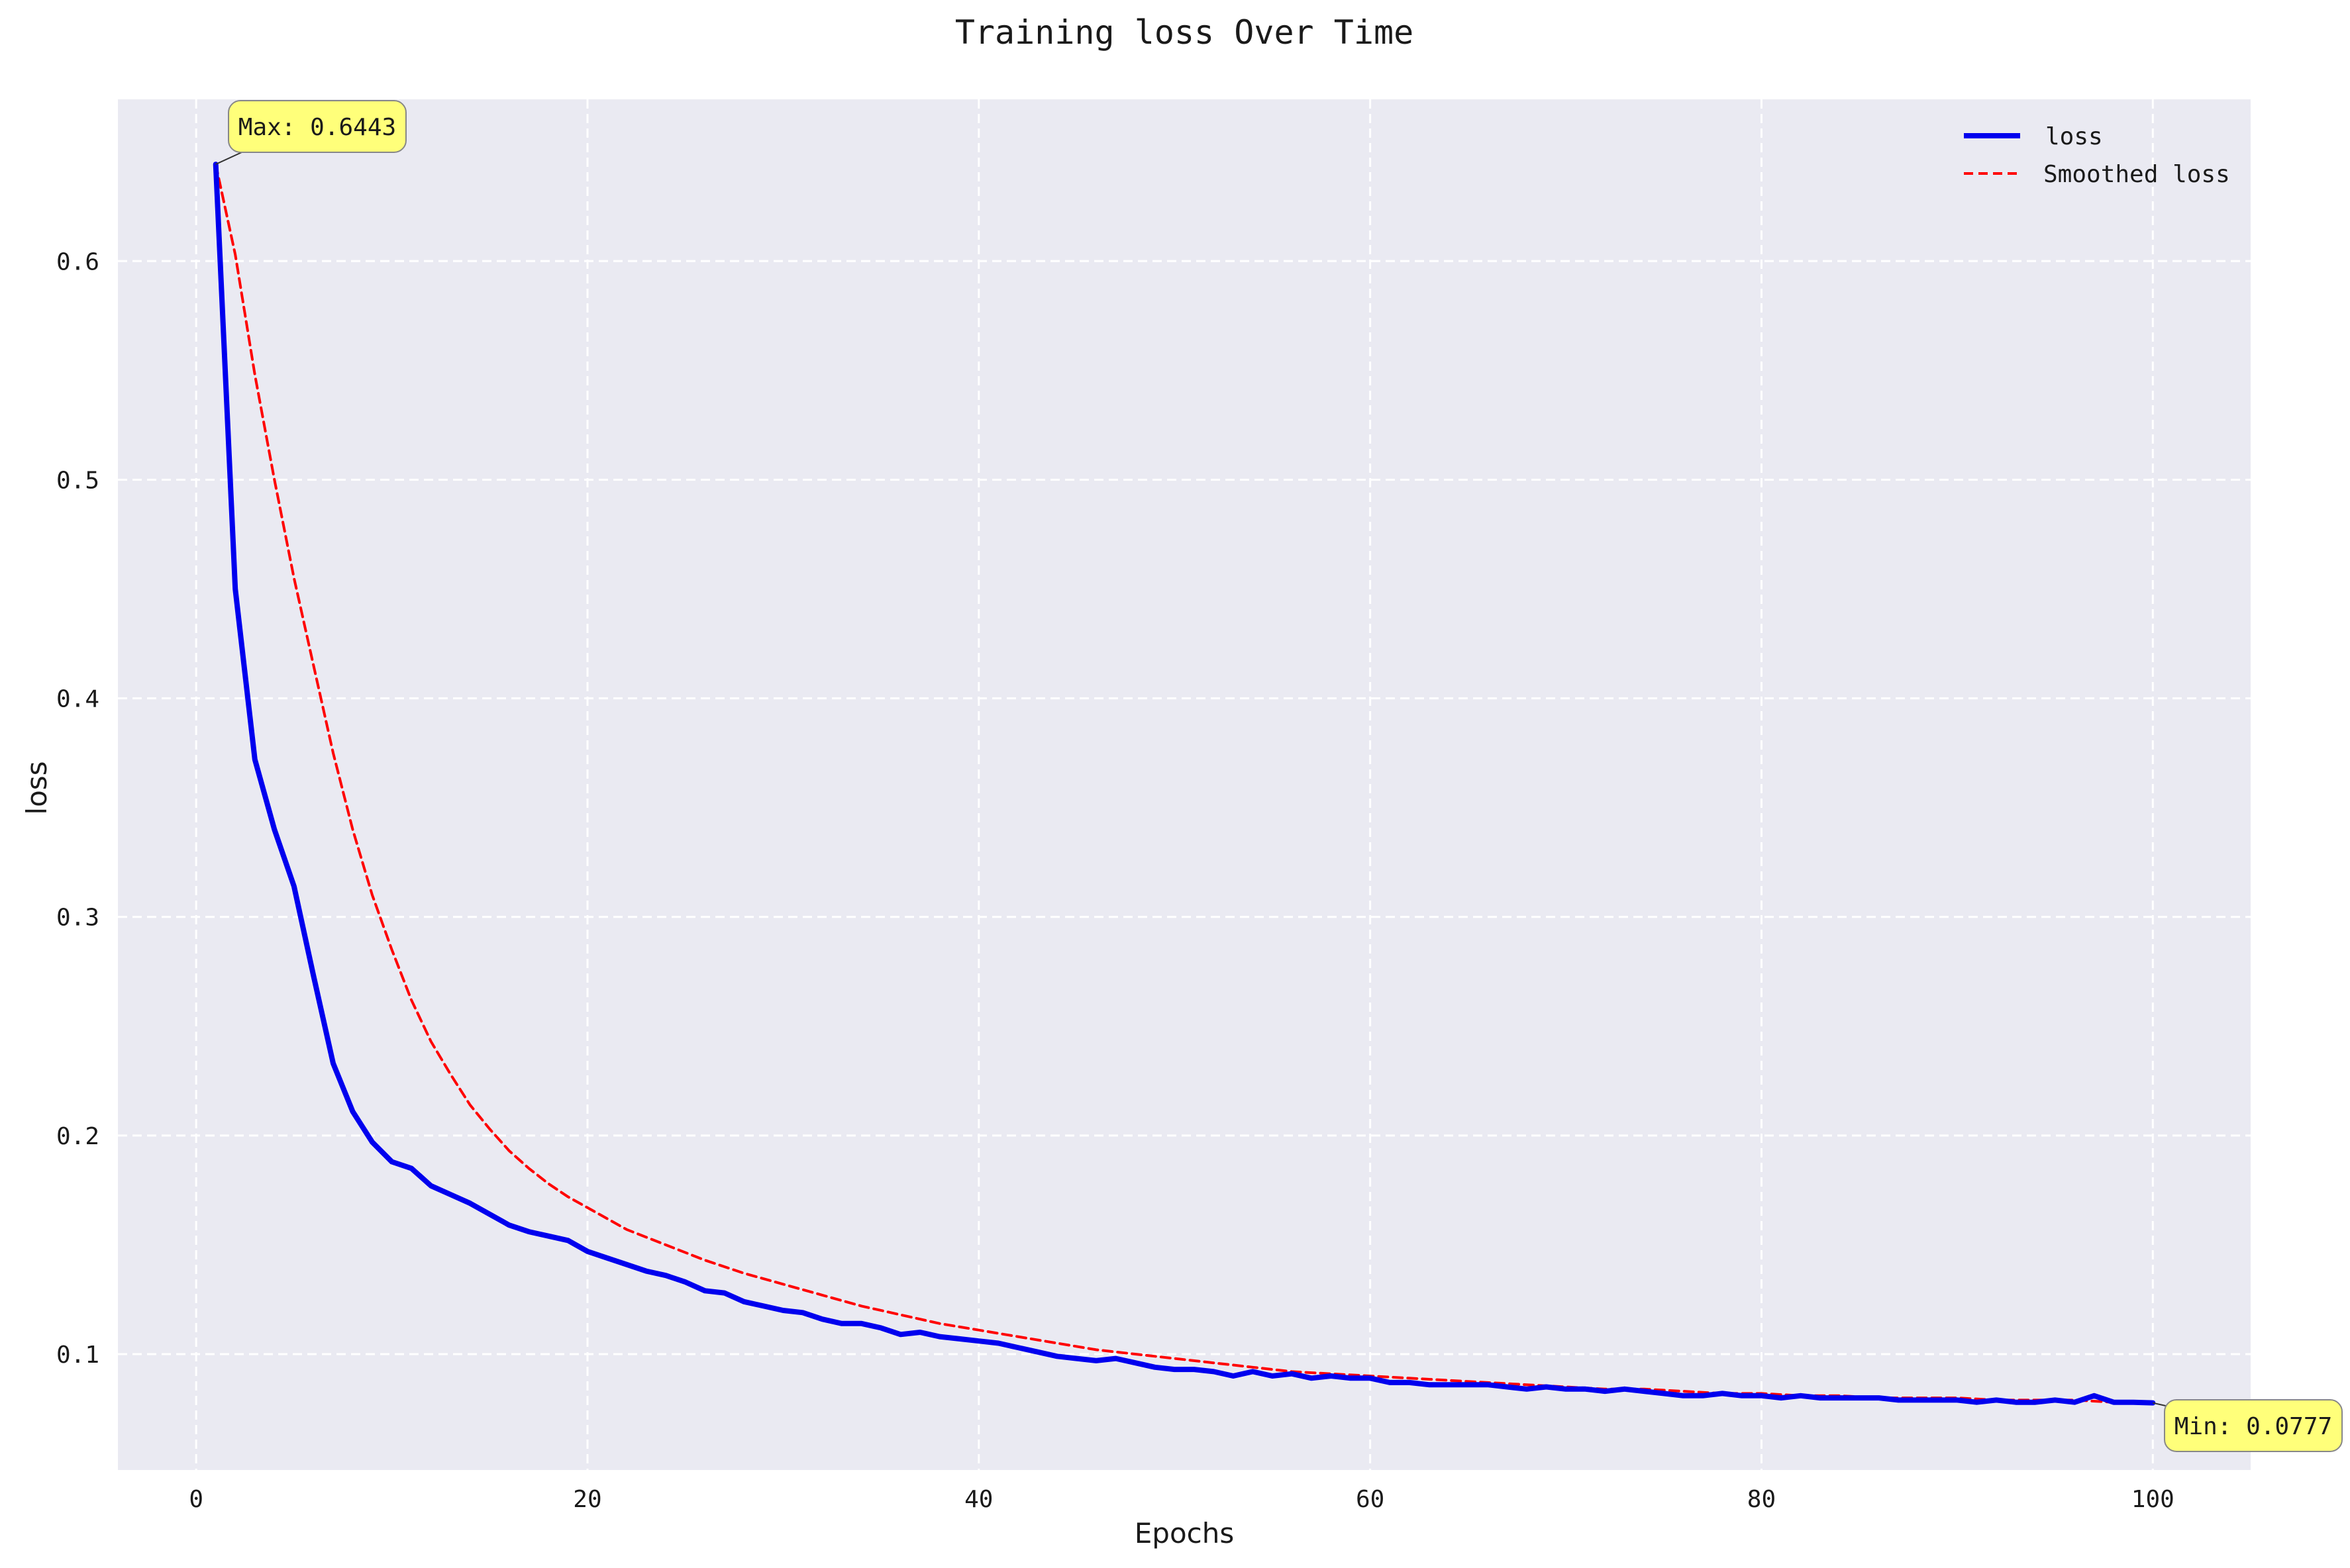 This screenshot has width=2350, height=1568. I want to click on x-tick-label: 100, so click(2152, 1499).